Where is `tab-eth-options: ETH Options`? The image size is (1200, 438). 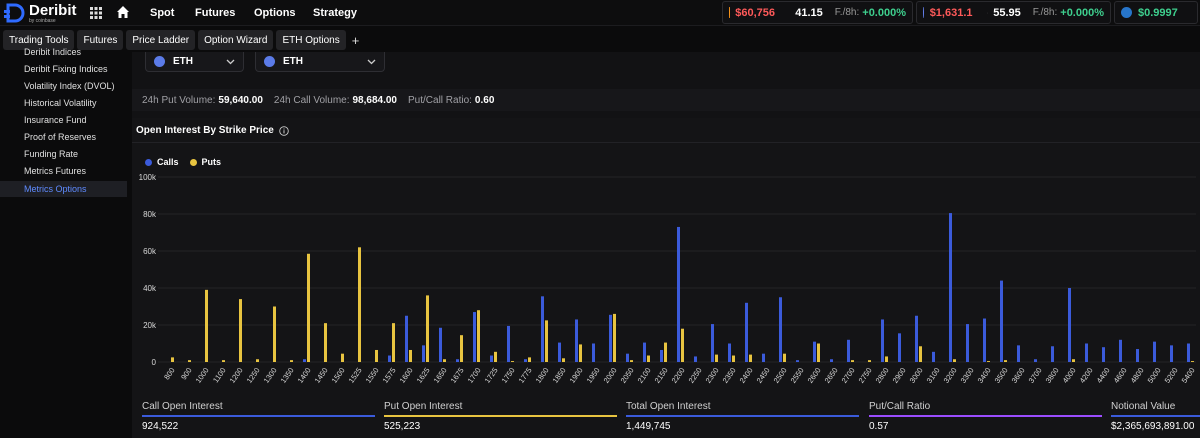
tab-eth-options: ETH Options is located at coordinates (311, 40).